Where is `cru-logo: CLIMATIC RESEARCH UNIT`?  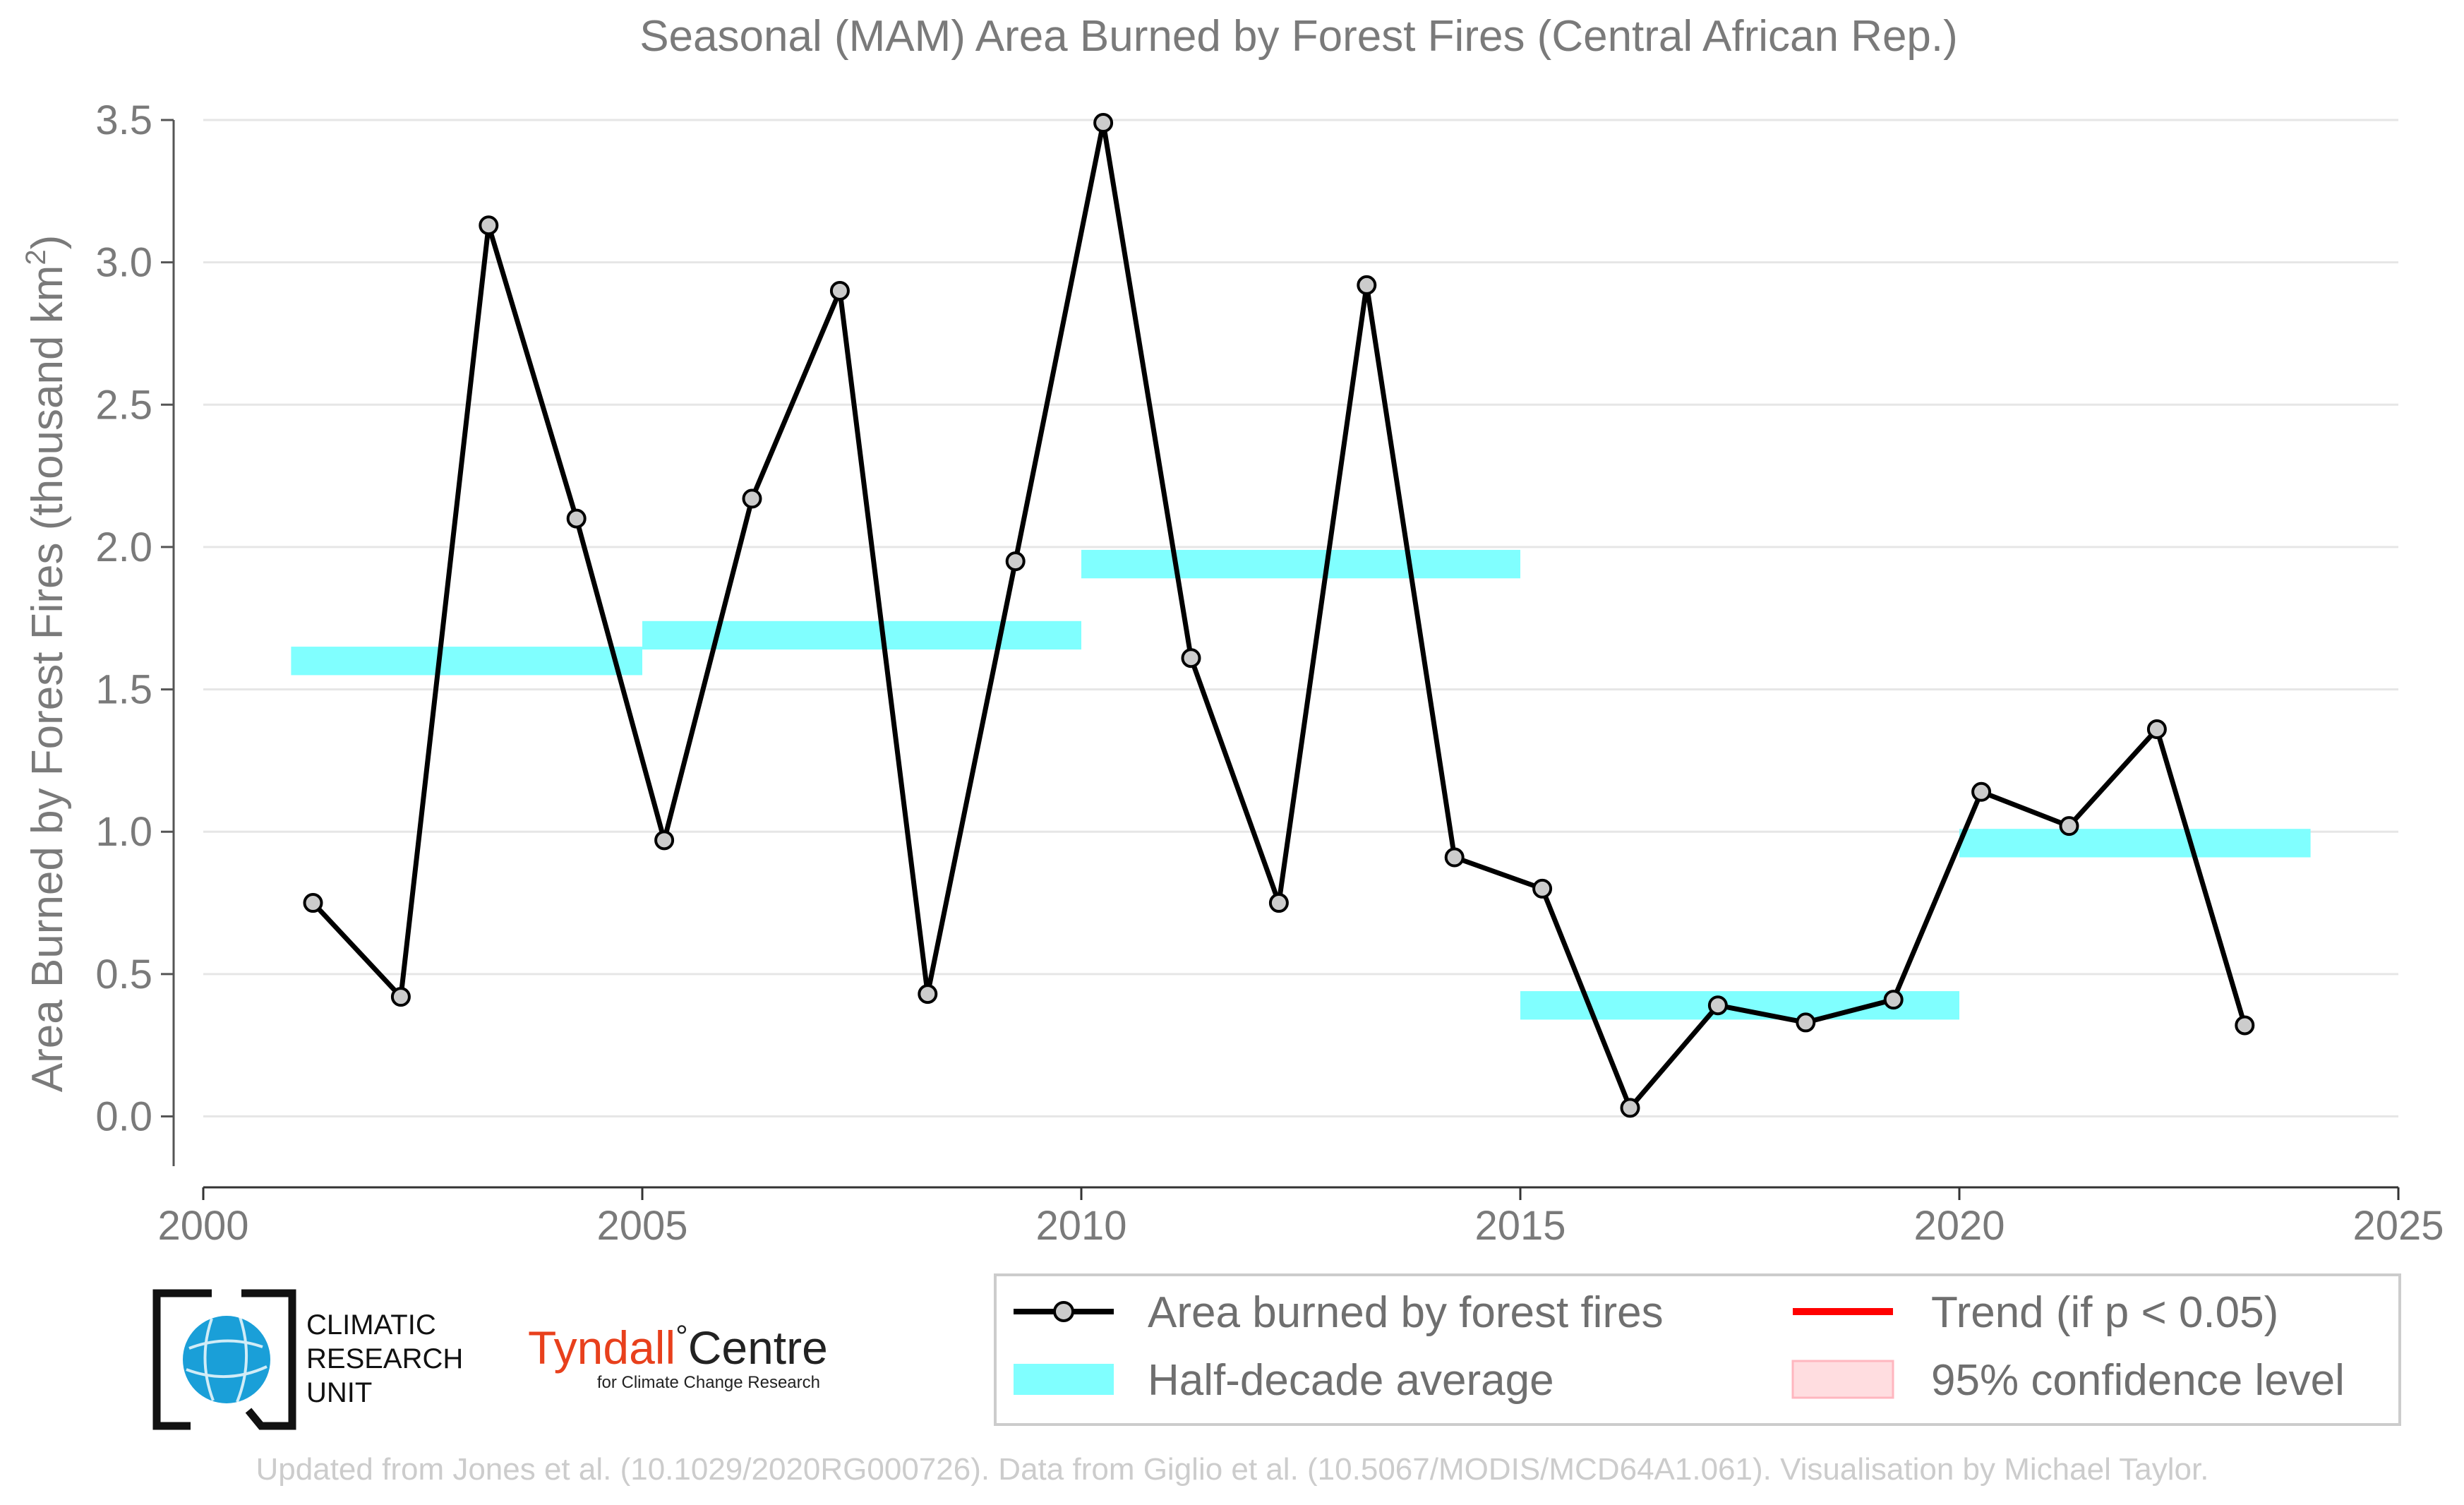
cru-logo: CLIMATIC RESEARCH UNIT is located at coordinates (307, 1359).